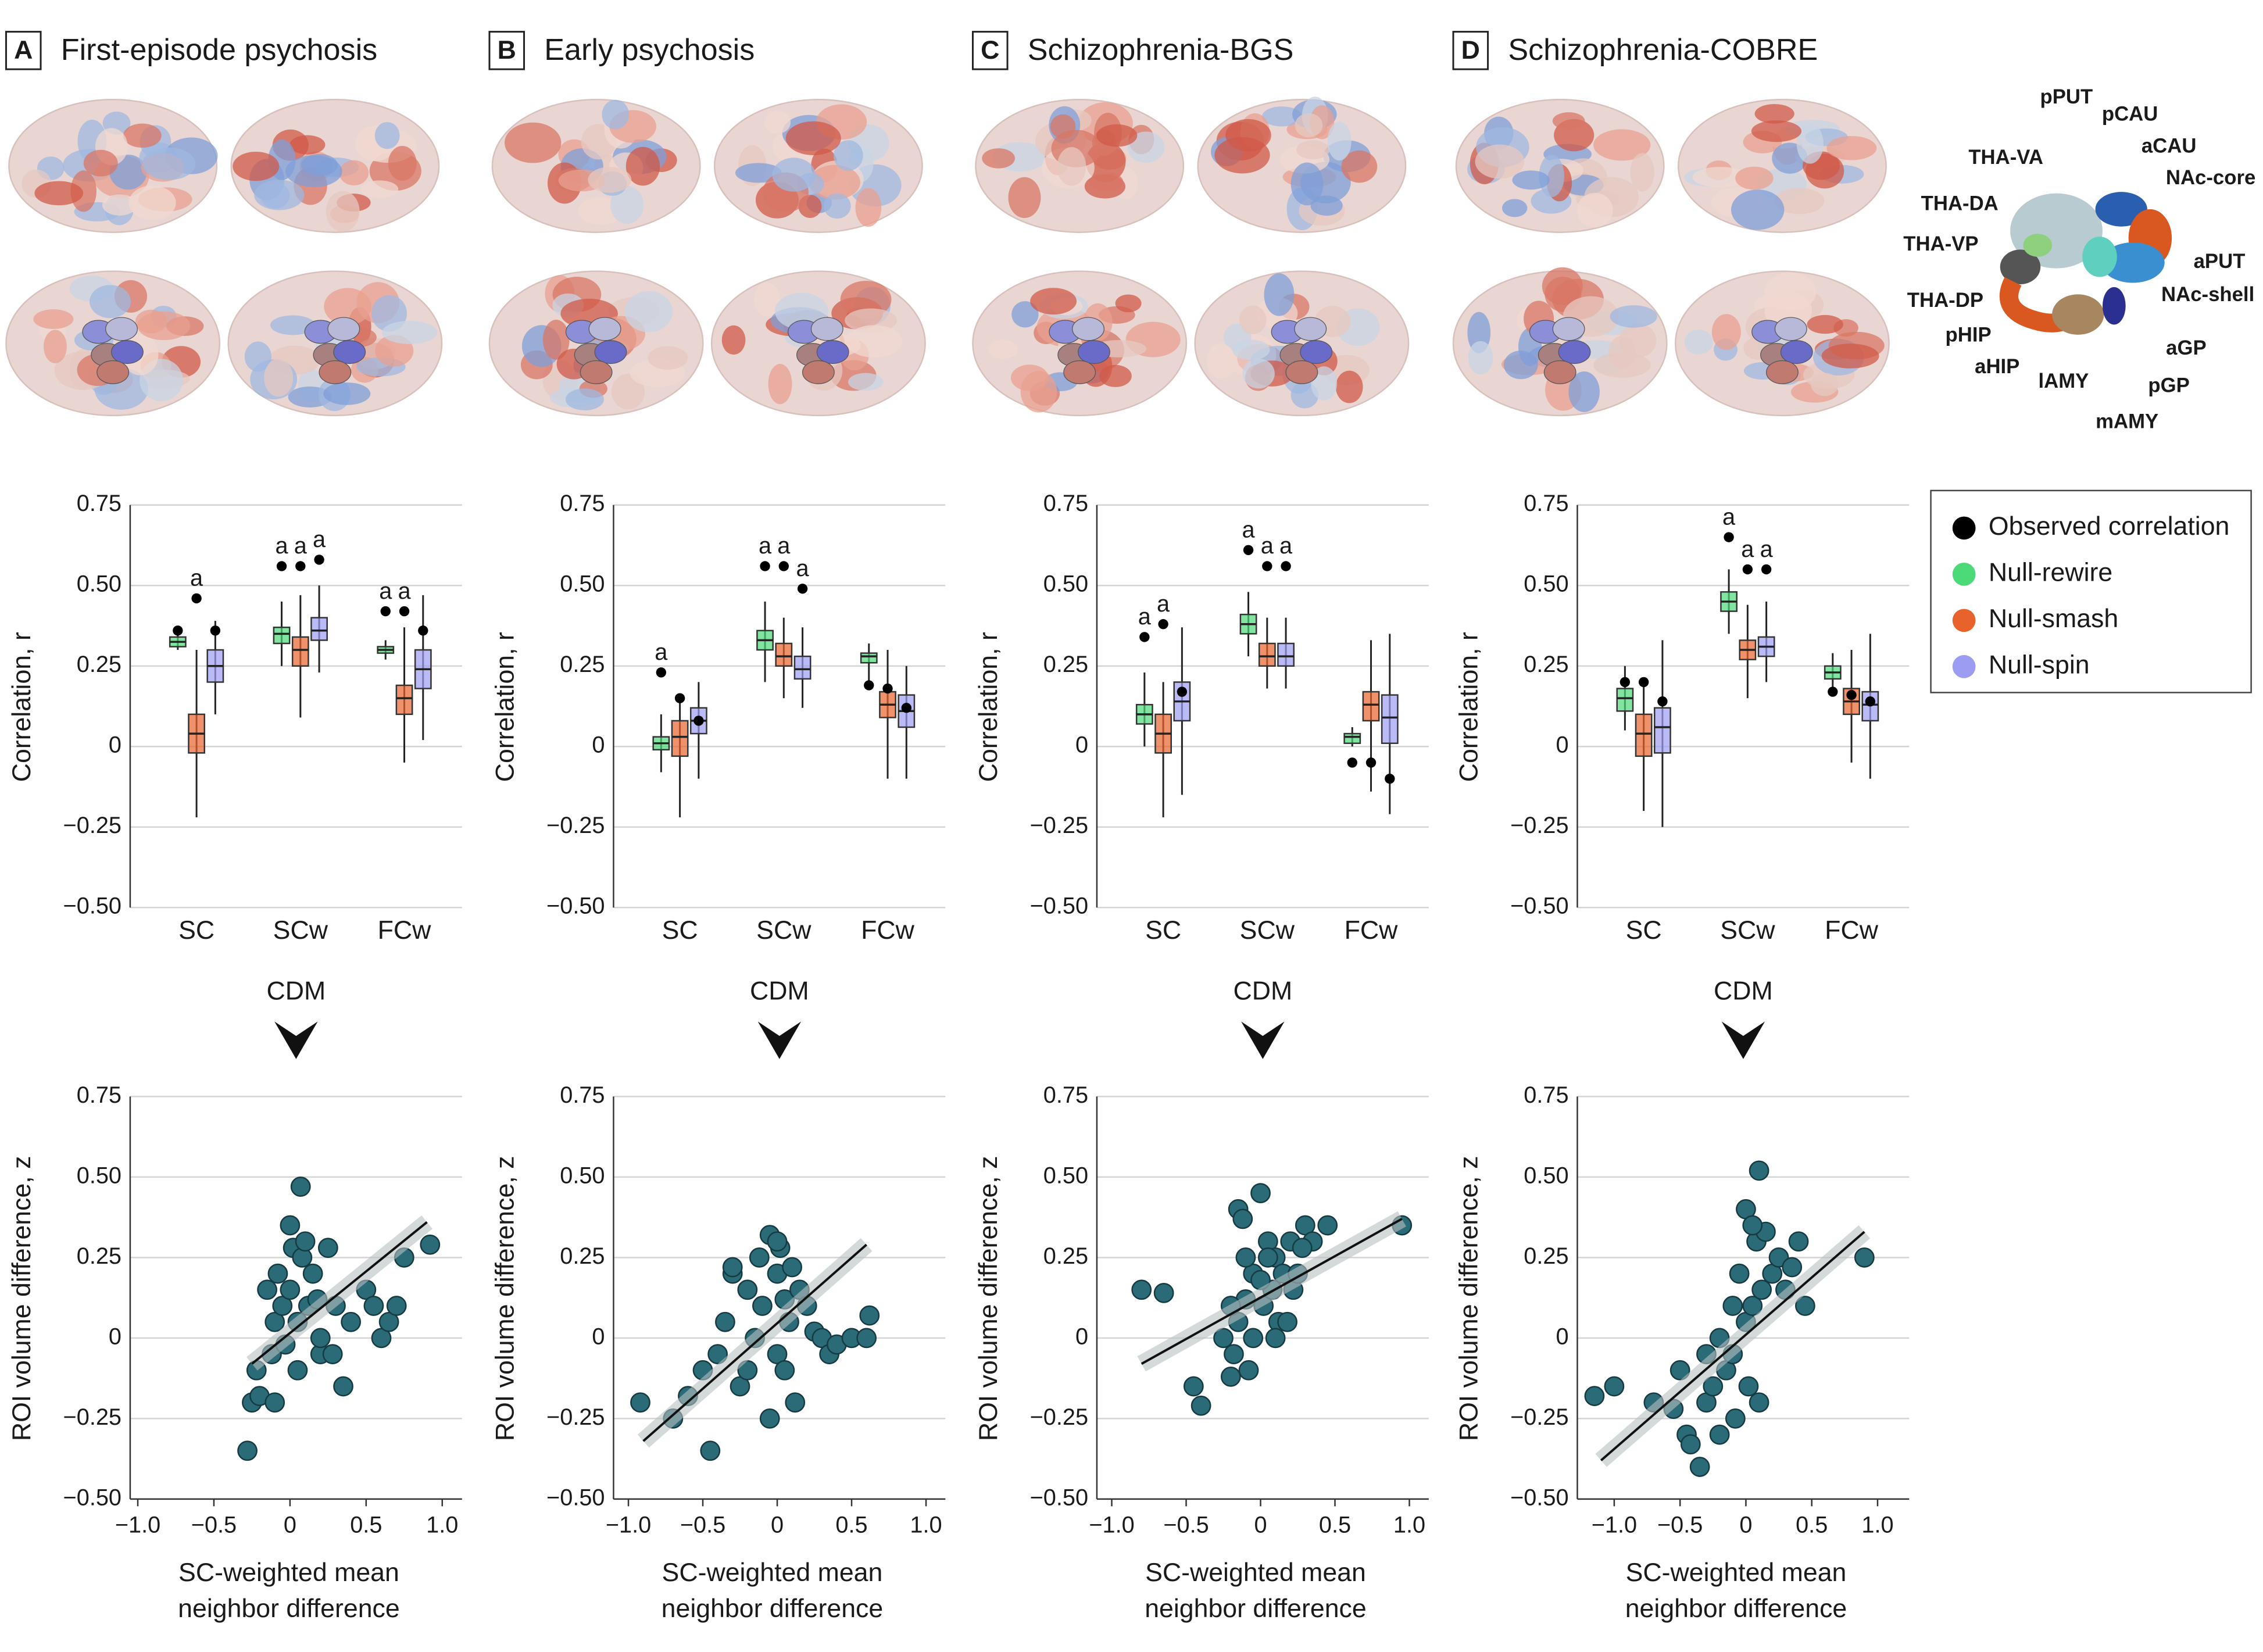 The width and height of the screenshot is (2263, 1652). What do you see at coordinates (772, 1572) in the screenshot?
I see `x-axis-label: SC-weighted mean` at bounding box center [772, 1572].